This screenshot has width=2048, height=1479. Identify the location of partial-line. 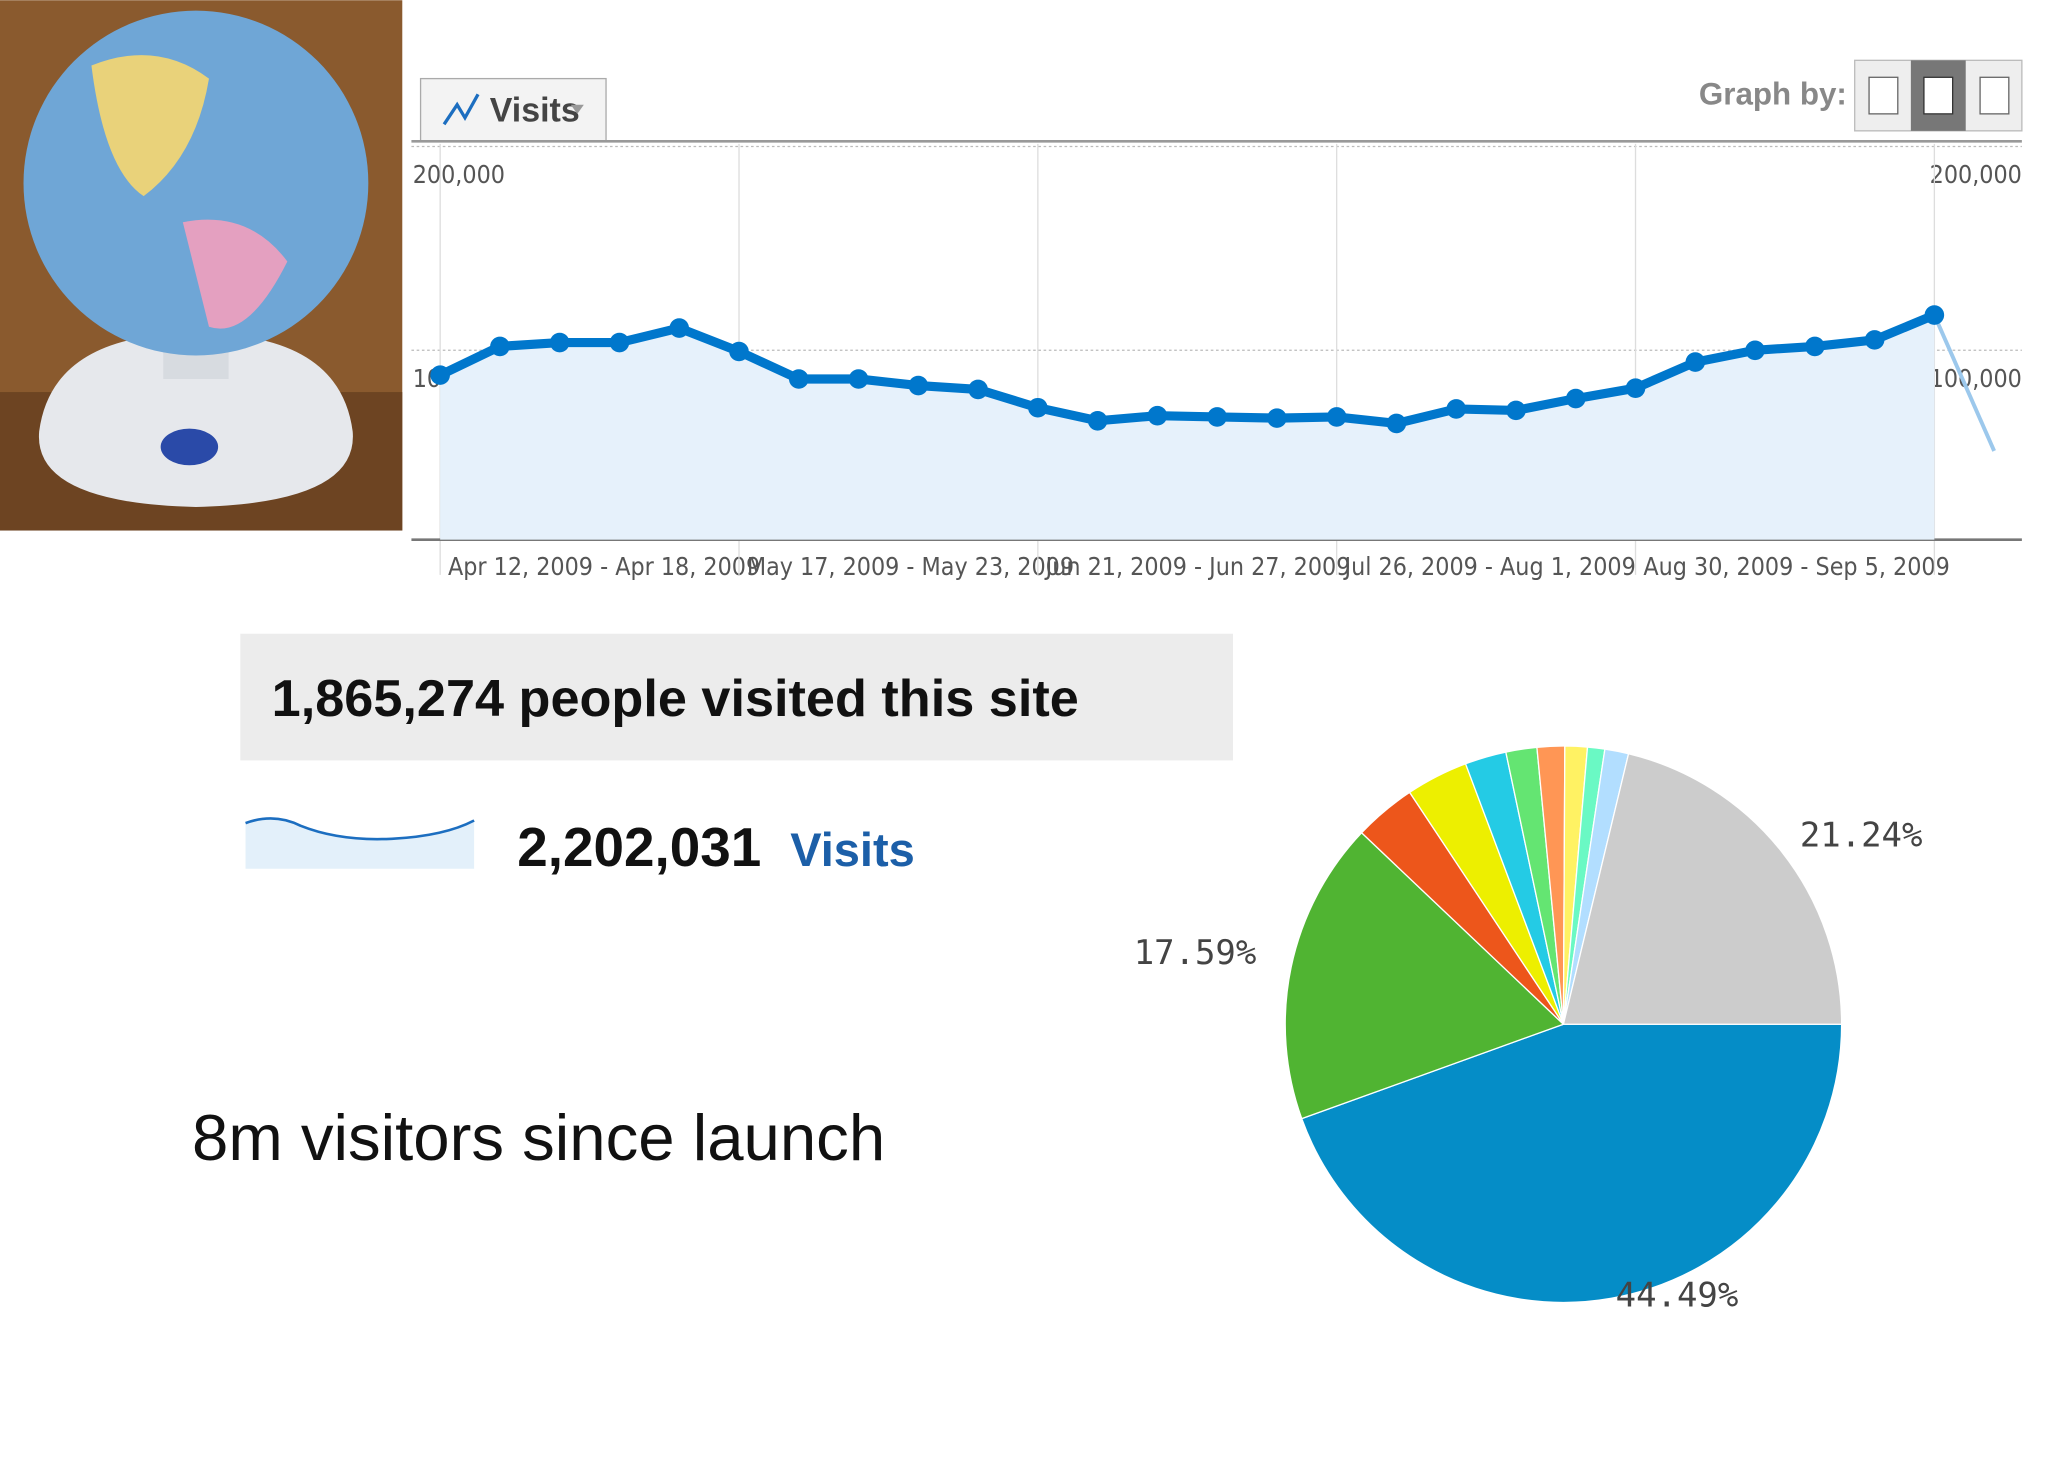
(1964, 383).